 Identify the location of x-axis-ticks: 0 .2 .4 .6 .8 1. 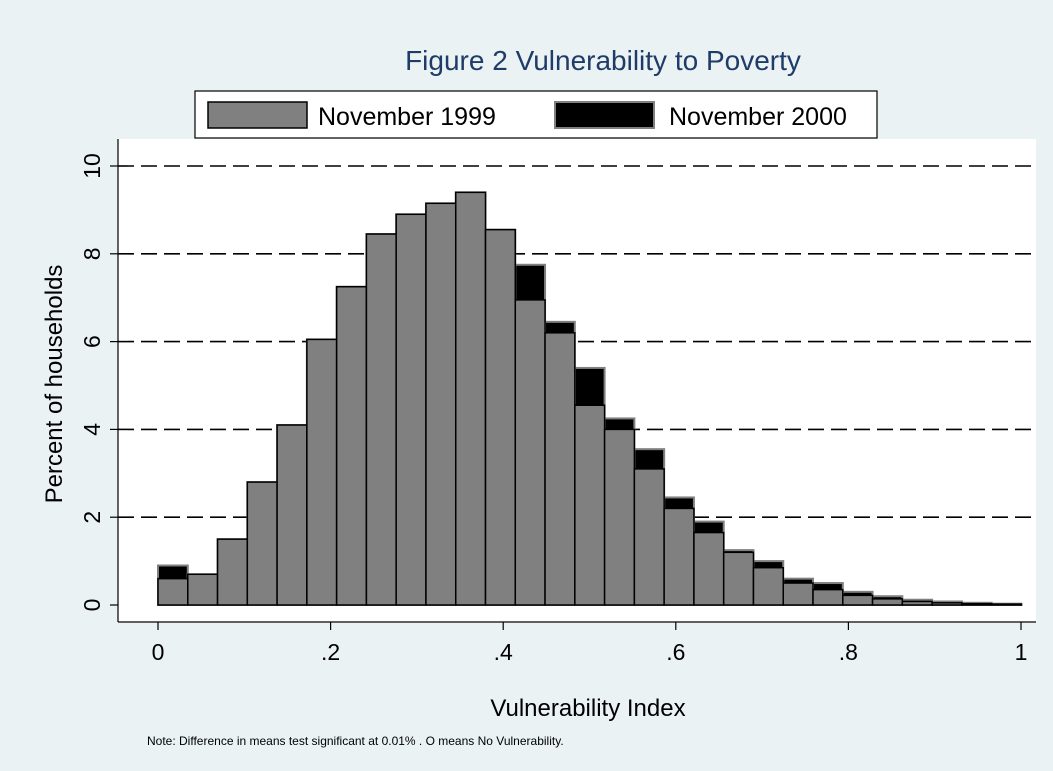
(590, 643).